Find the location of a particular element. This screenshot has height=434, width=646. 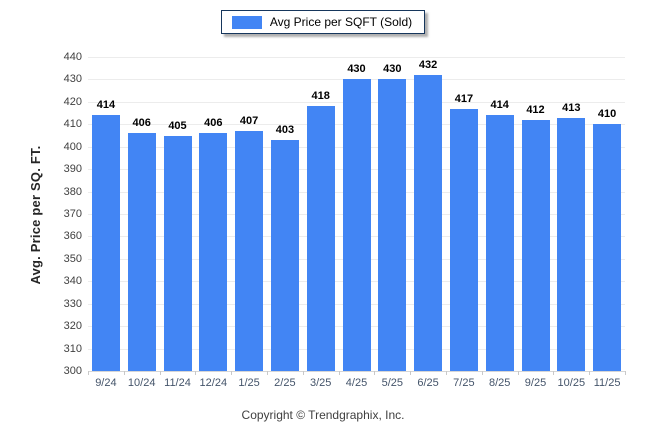

y-tick-label: 430 is located at coordinates (72, 79).